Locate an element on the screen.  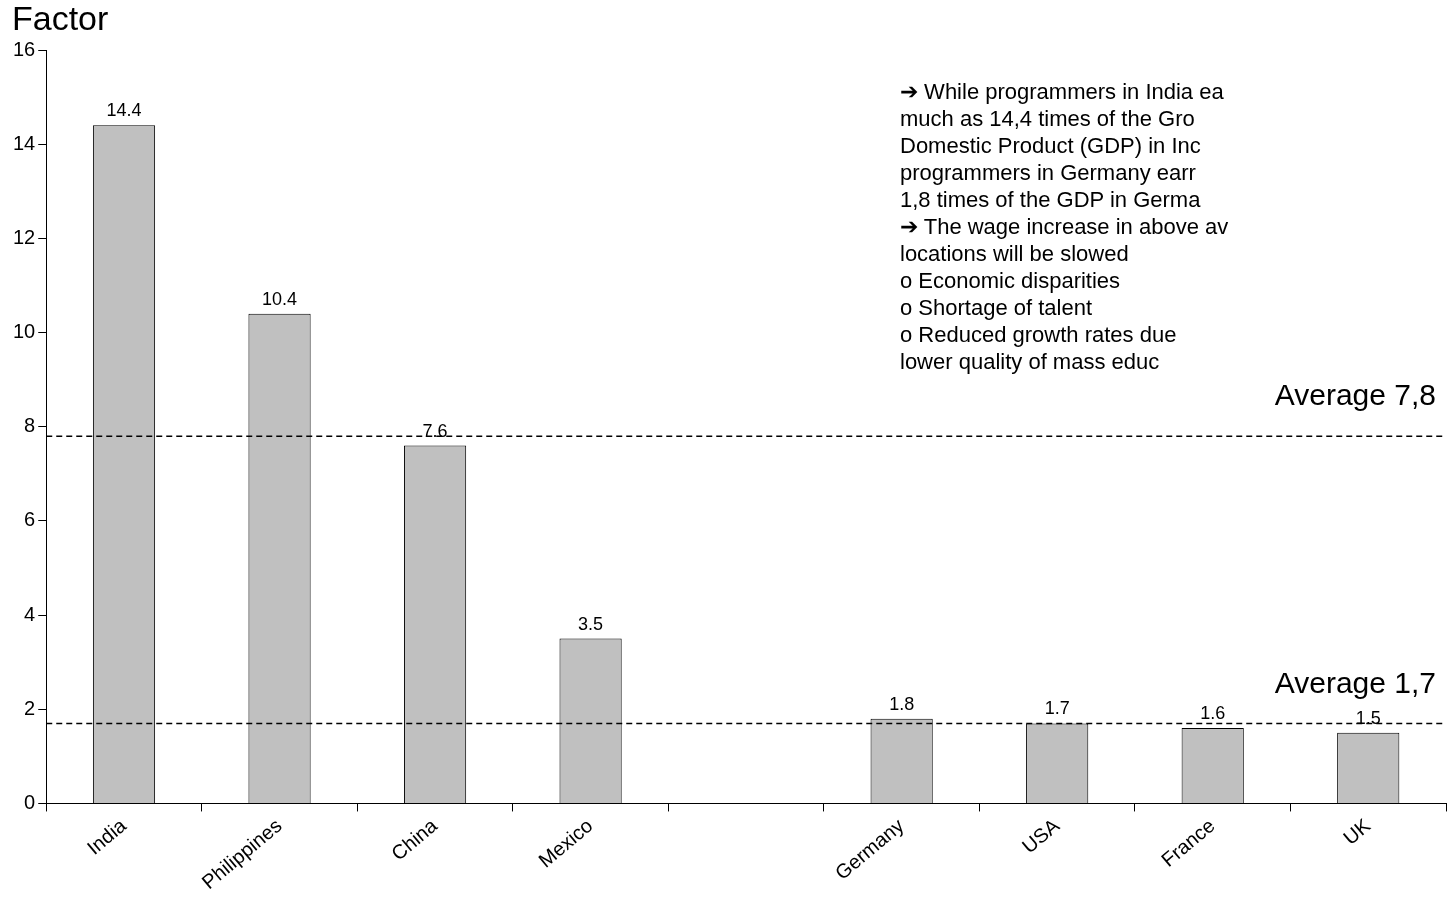
data-label: 1.6 is located at coordinates (1213, 713).